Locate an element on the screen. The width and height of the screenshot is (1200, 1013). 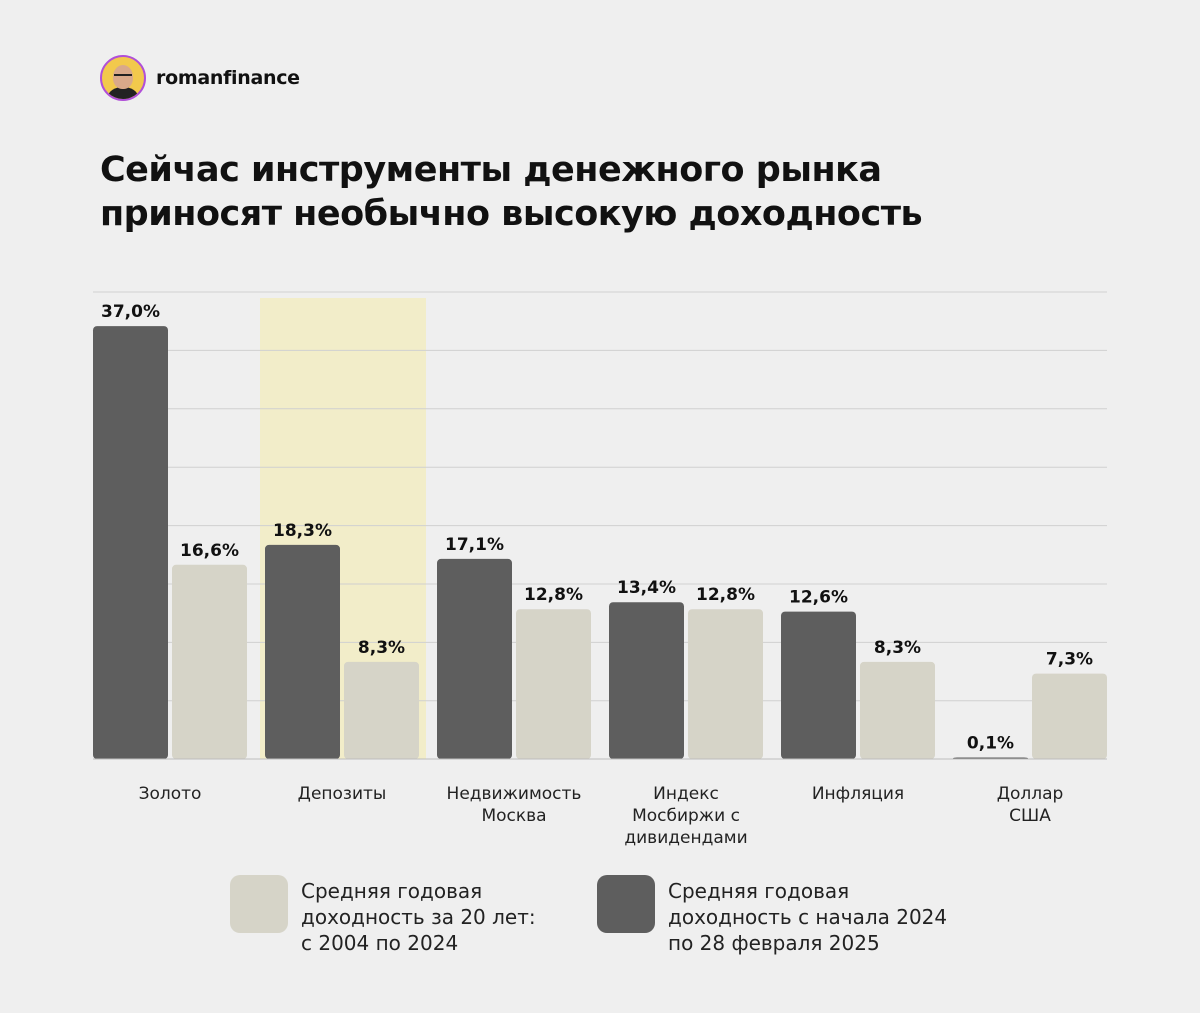
data-label: 18,3% is located at coordinates (302, 531).